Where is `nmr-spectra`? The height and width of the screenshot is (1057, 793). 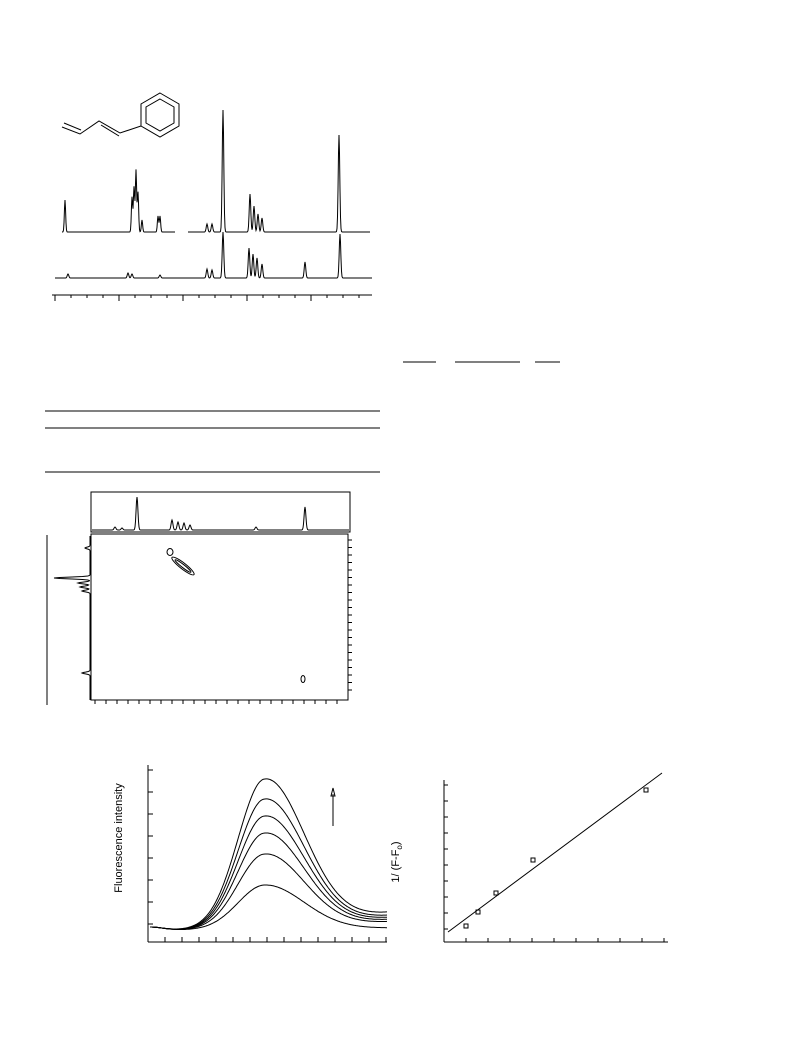
nmr-spectra is located at coordinates (212, 205).